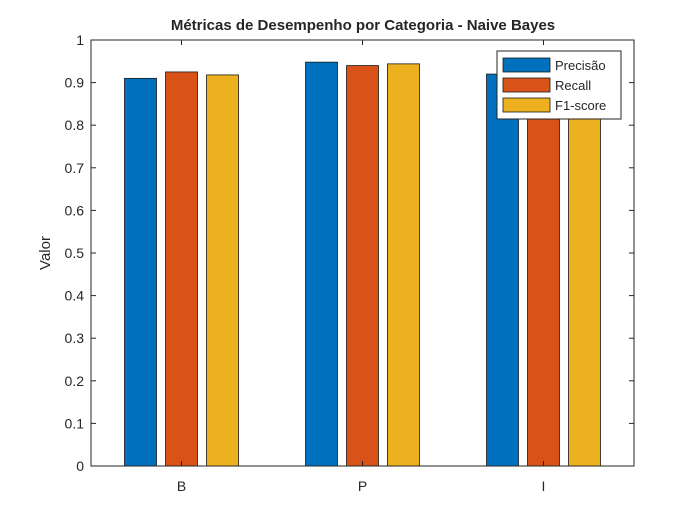  What do you see at coordinates (75, 210) in the screenshot?
I see `y-tick-label: 0.6` at bounding box center [75, 210].